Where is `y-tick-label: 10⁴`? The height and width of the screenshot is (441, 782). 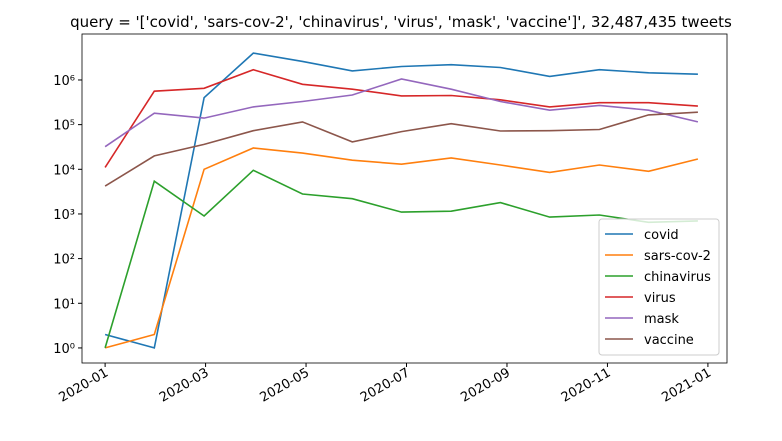
y-tick-label: 10⁴ is located at coordinates (64, 170).